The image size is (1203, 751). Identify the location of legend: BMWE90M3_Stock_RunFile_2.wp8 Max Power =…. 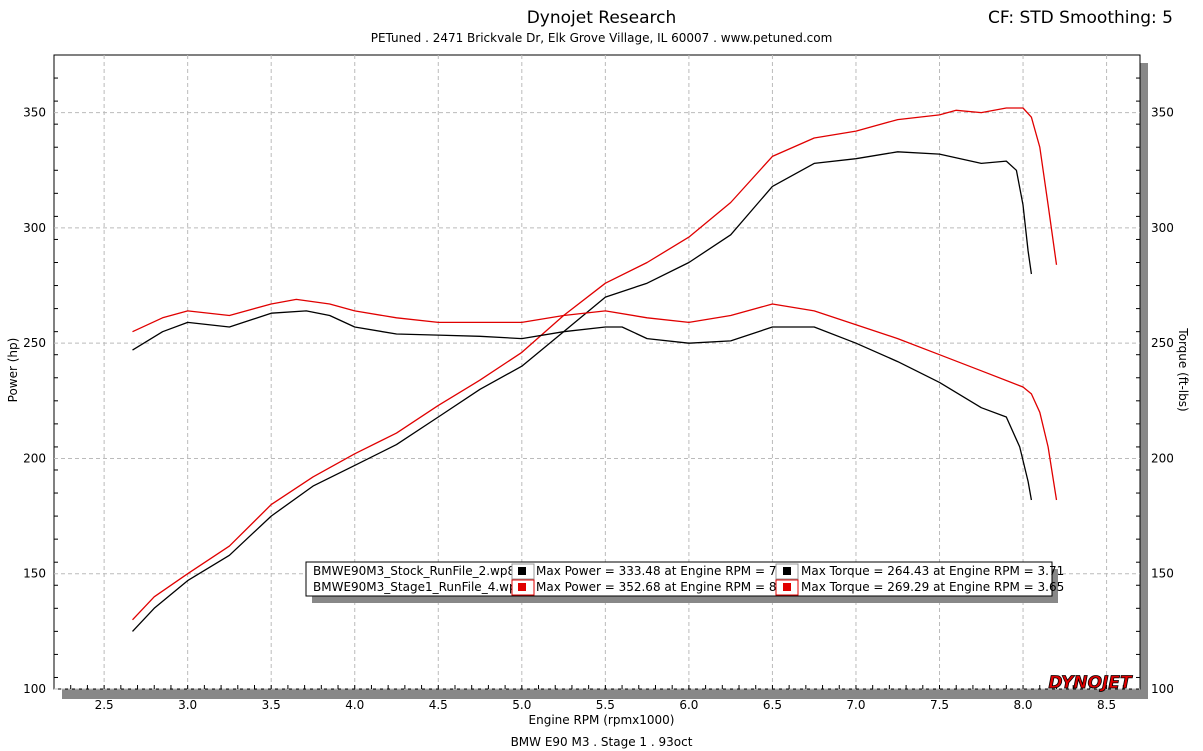
(684, 582).